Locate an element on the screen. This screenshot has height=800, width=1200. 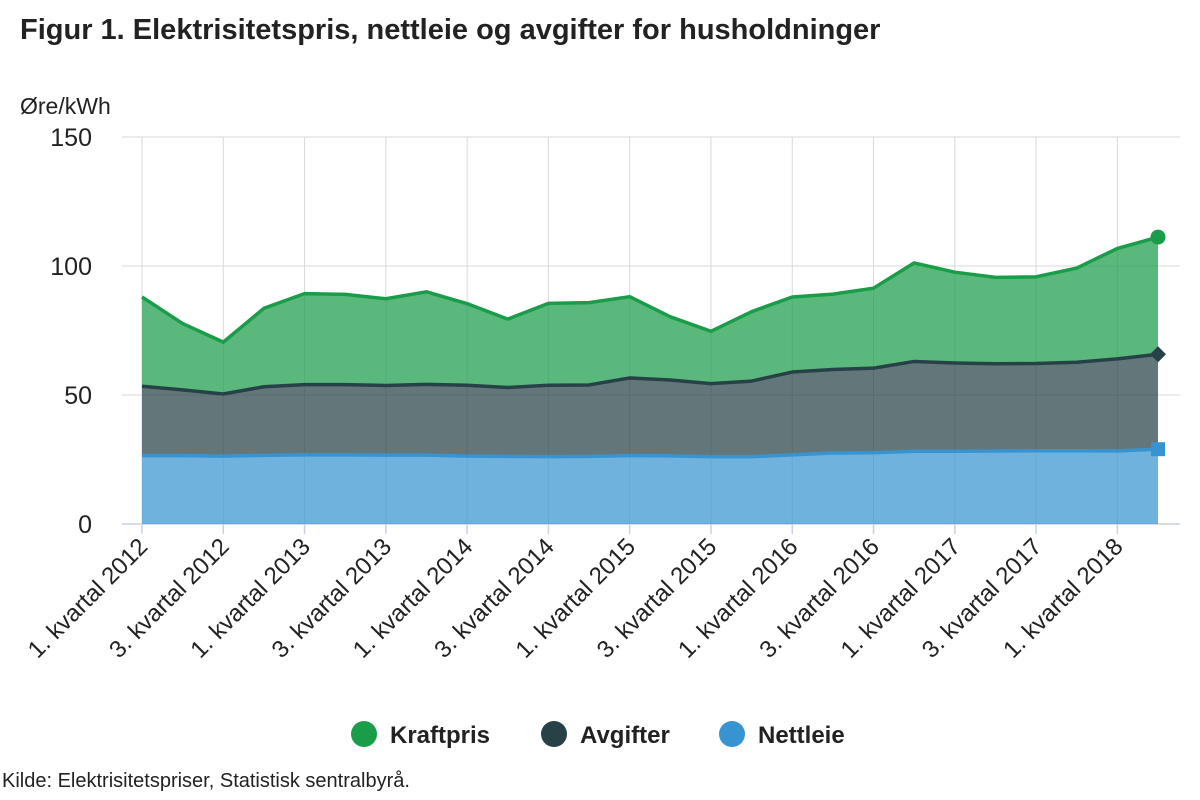
legend-label-avgifter: Avgifter is located at coordinates (625, 735).